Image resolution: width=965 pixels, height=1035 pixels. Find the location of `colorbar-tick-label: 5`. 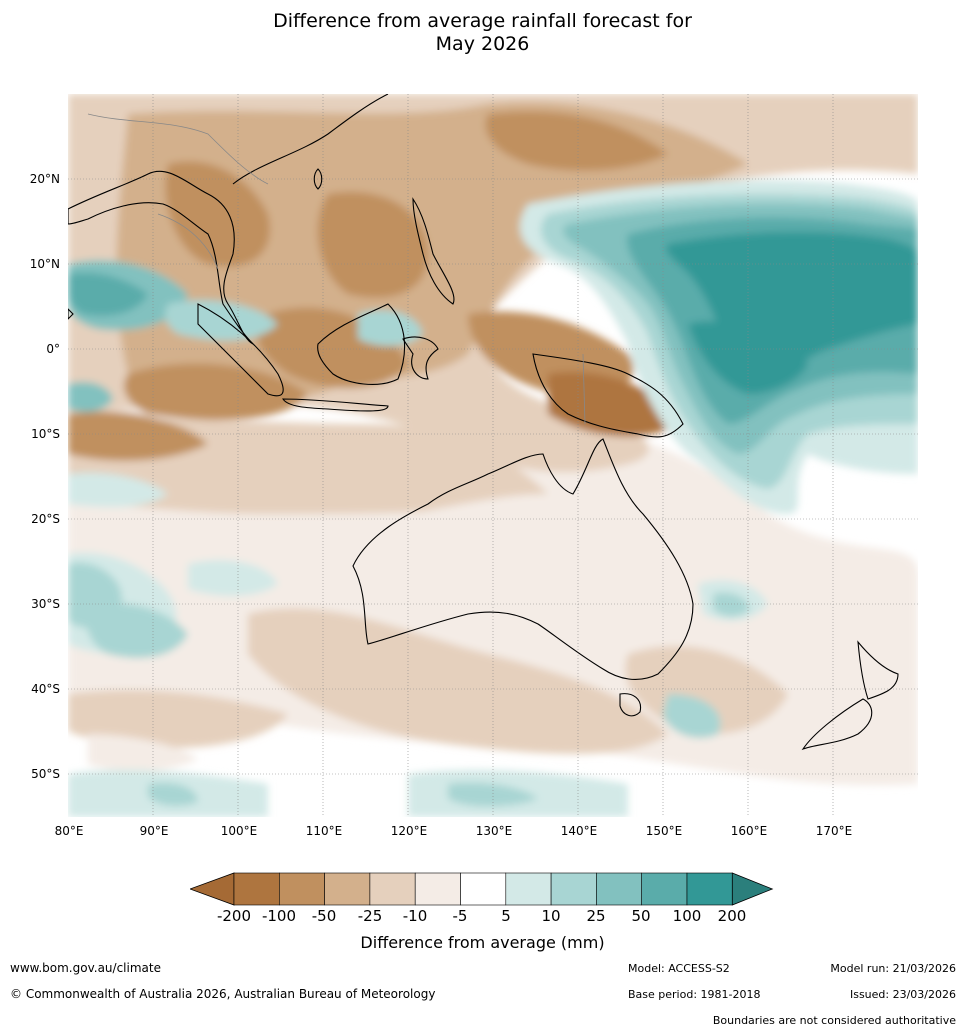

colorbar-tick-label: 5 is located at coordinates (506, 916).